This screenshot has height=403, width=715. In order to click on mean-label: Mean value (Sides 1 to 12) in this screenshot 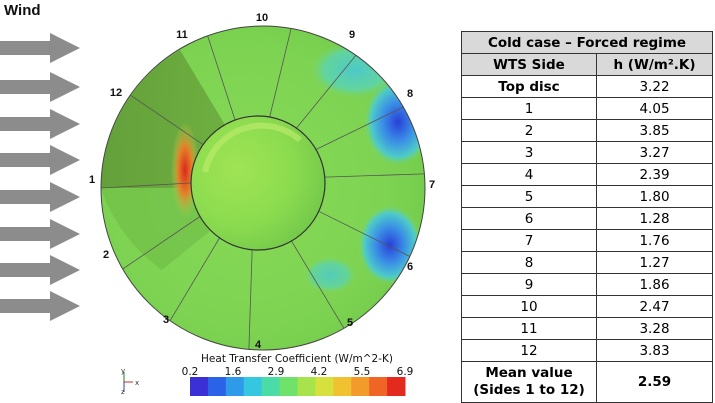, I will do `click(529, 382)`.